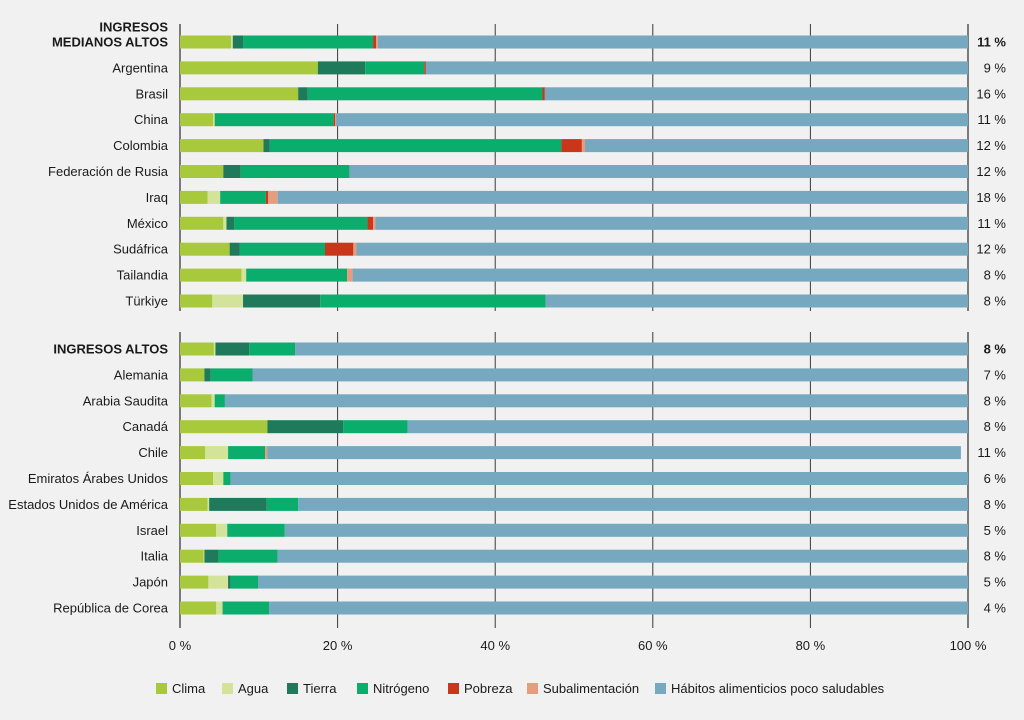  Describe the element at coordinates (697, 68) in the screenshot. I see `bar-argentina-habitos` at that location.